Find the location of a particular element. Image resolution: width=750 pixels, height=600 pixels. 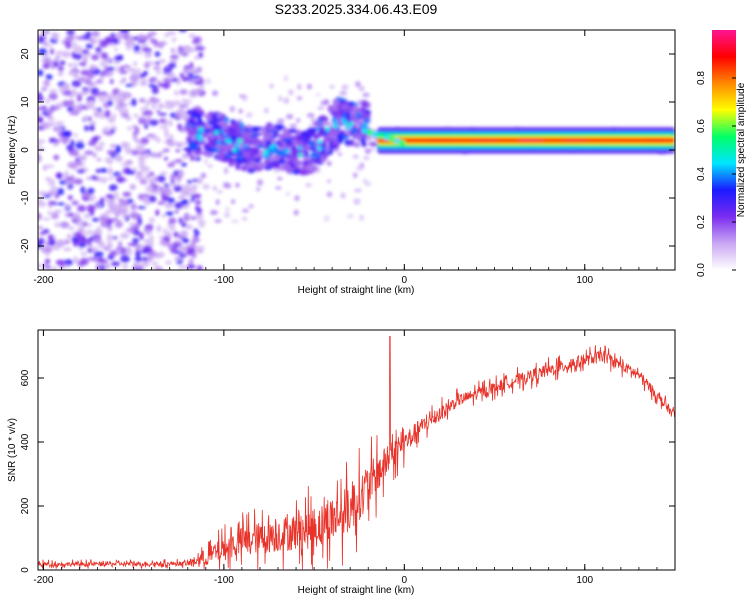

colorbar-tick-label: 0.8 is located at coordinates (701, 78).